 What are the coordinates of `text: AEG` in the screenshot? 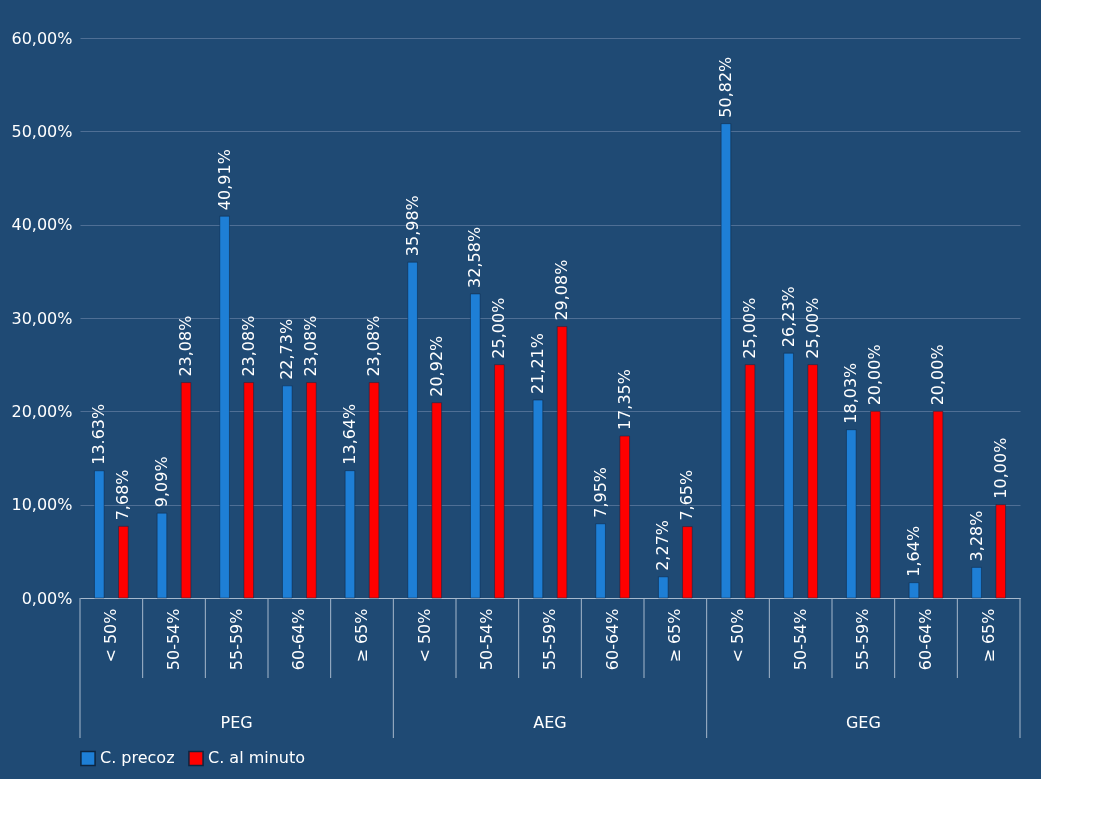 It's located at (550, 722).